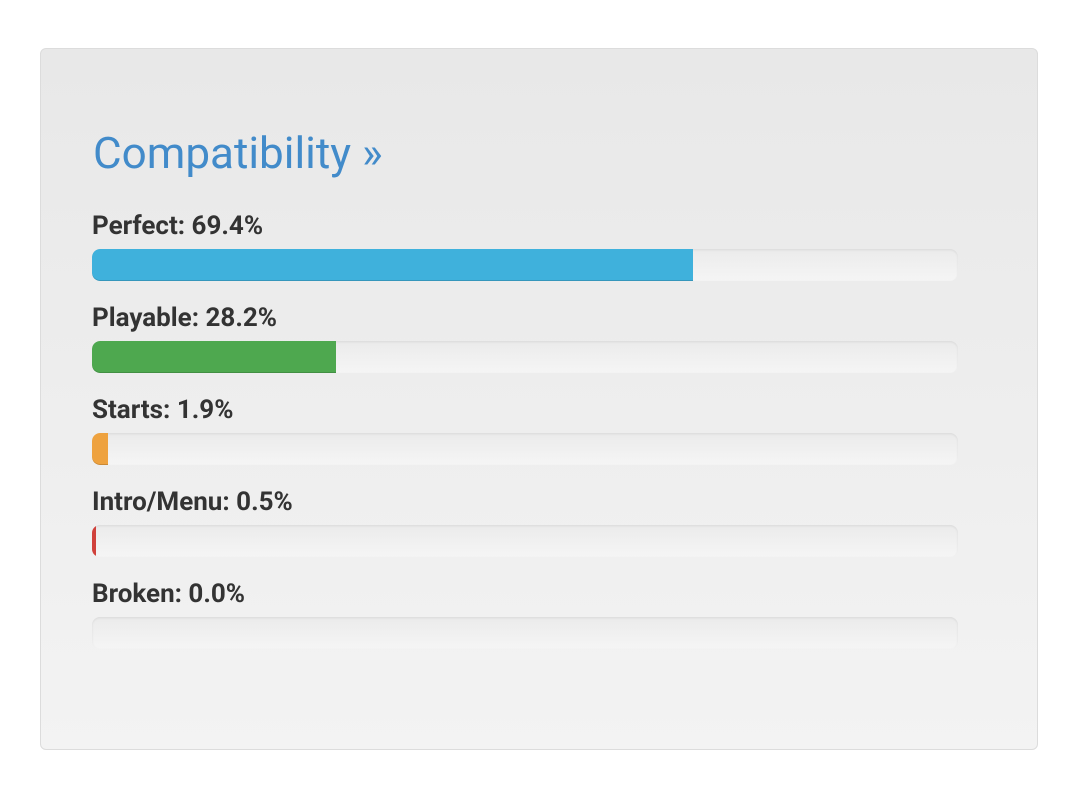 The width and height of the screenshot is (1080, 790). I want to click on panel-title: Compatibility », so click(238, 153).